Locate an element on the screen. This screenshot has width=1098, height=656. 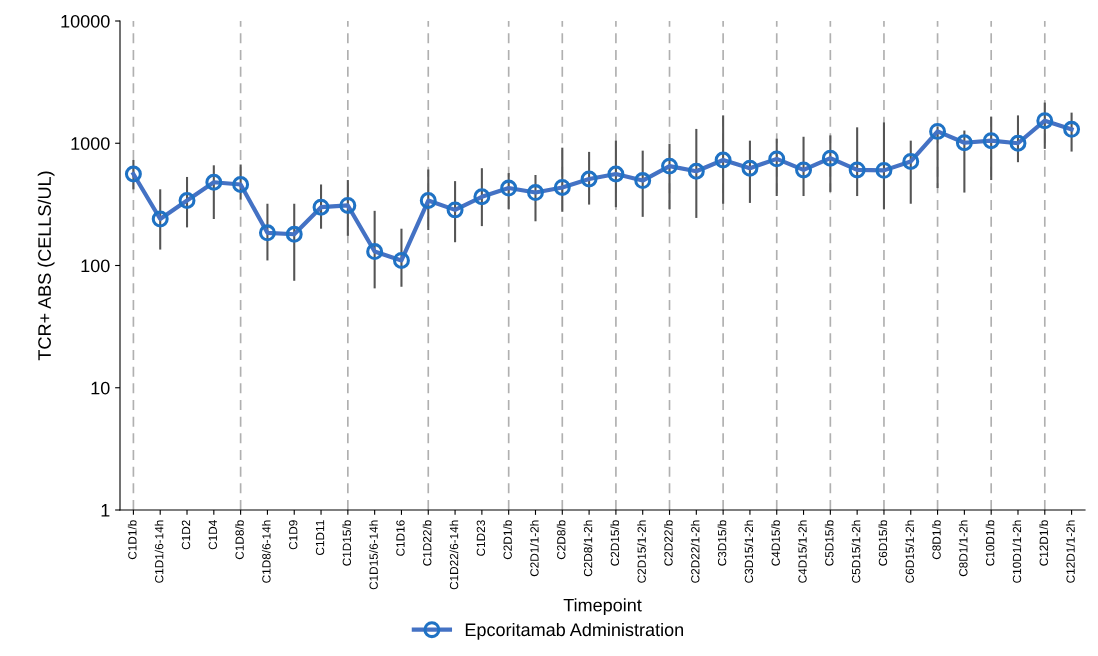
x-tick-label: C1D23 is located at coordinates (481, 538).